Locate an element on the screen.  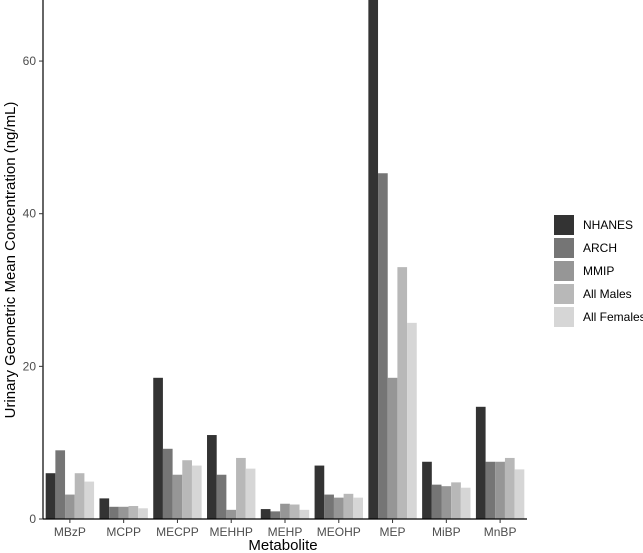
x-tick-label: MEP is located at coordinates (393, 532).